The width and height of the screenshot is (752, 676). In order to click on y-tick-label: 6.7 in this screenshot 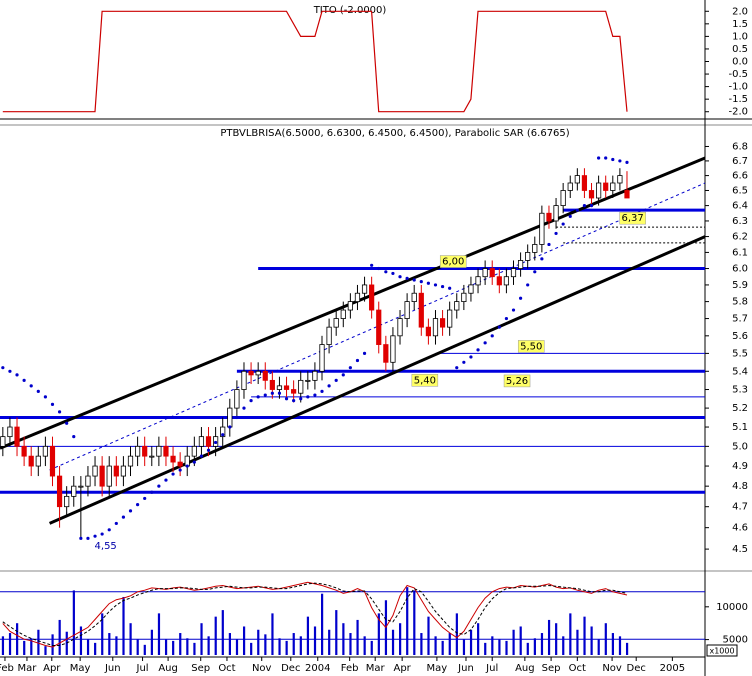, I will do `click(740, 161)`.